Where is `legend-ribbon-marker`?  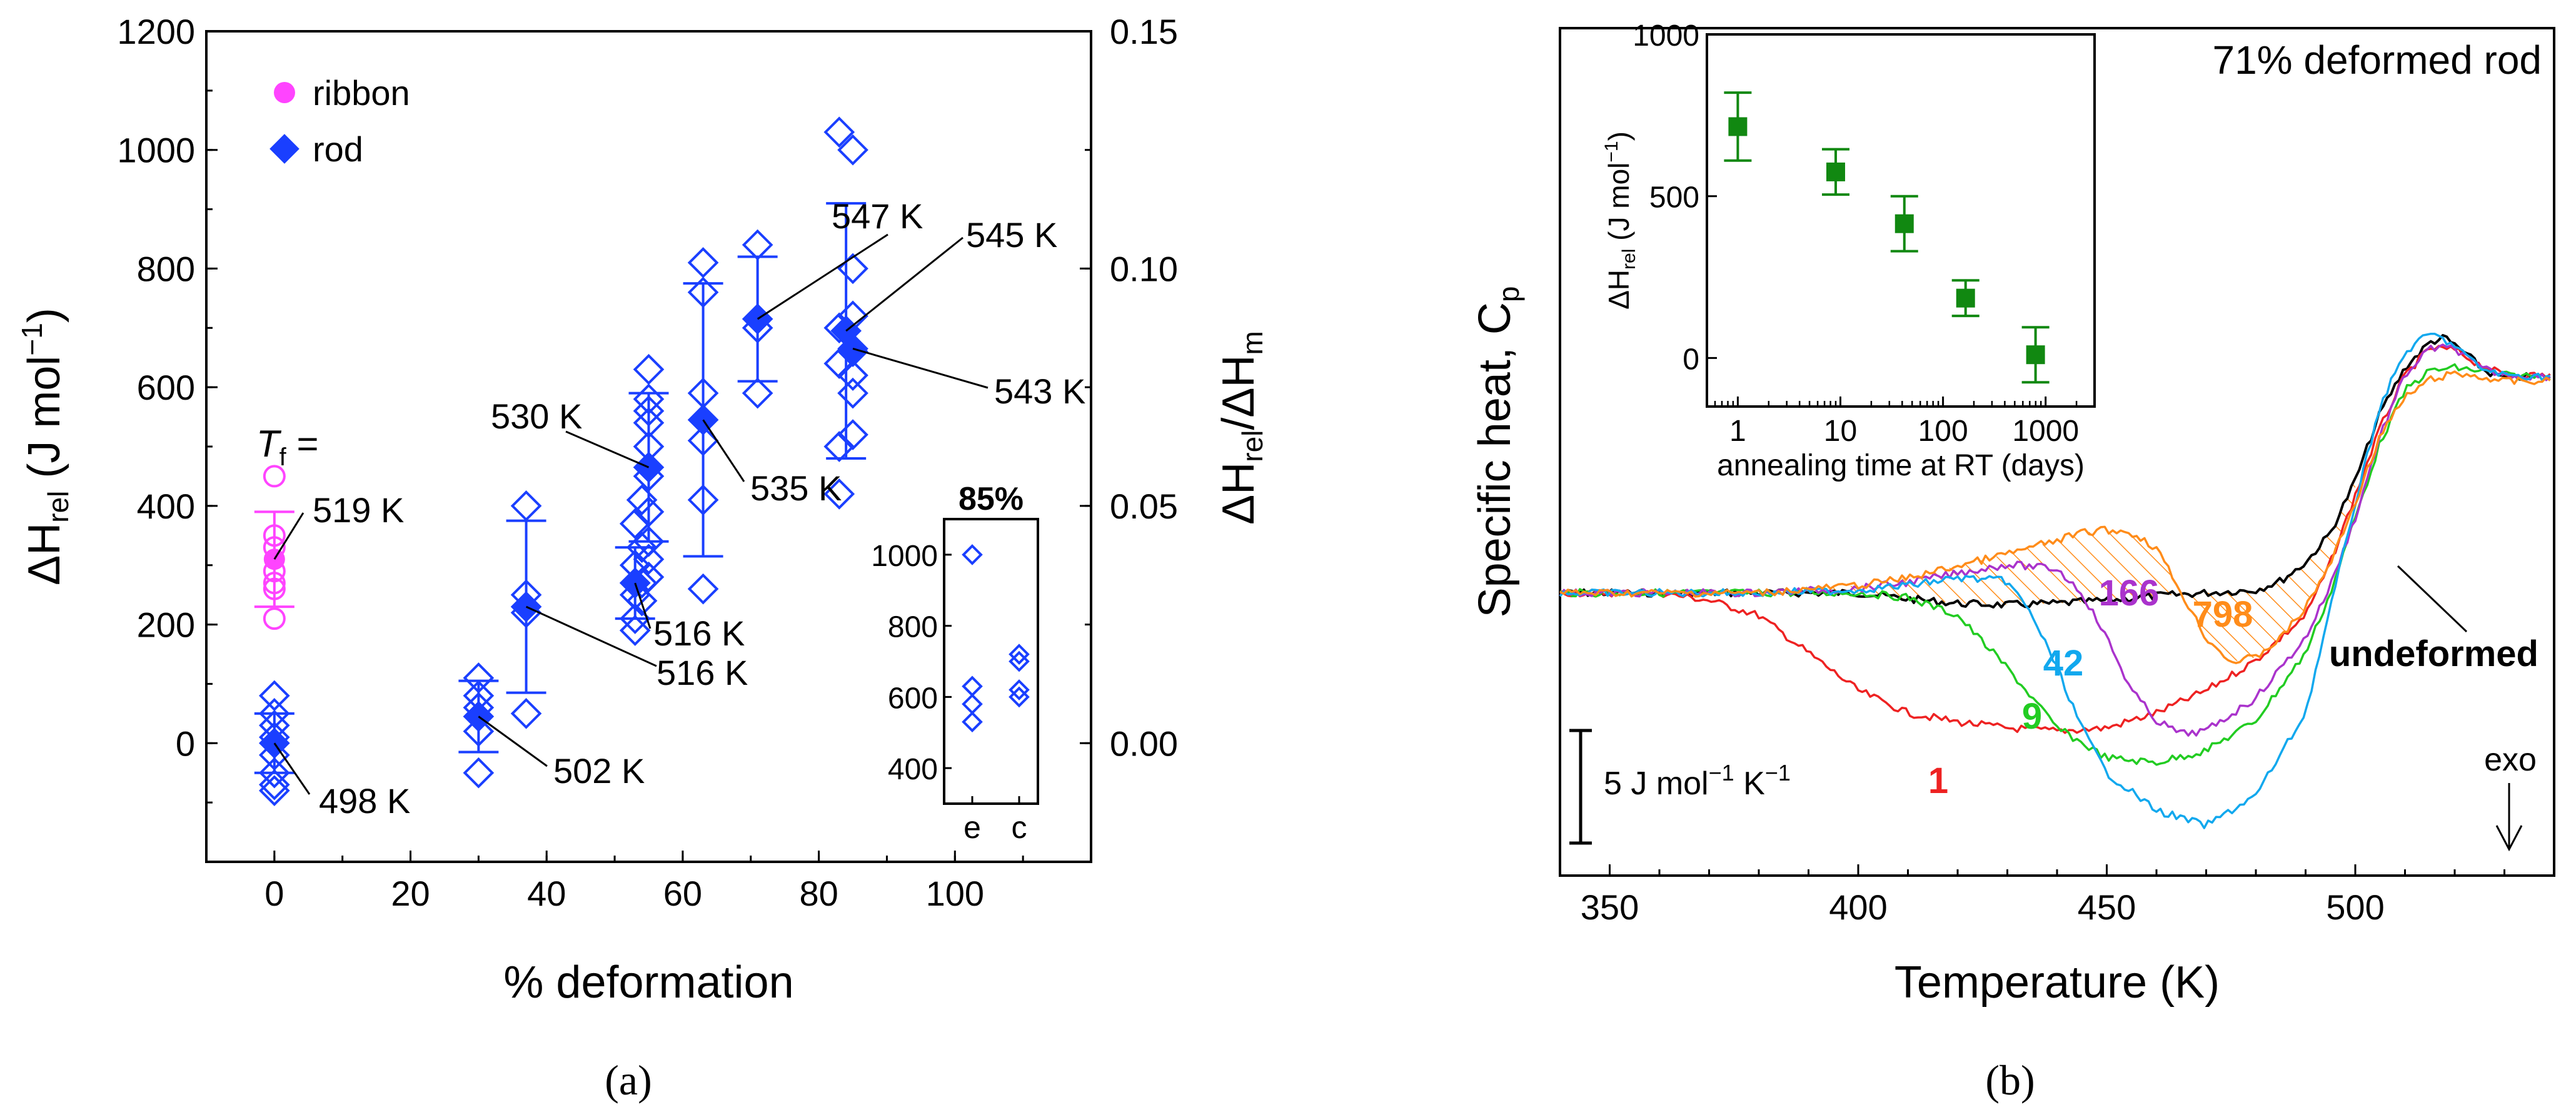
legend-ribbon-marker is located at coordinates (284, 92).